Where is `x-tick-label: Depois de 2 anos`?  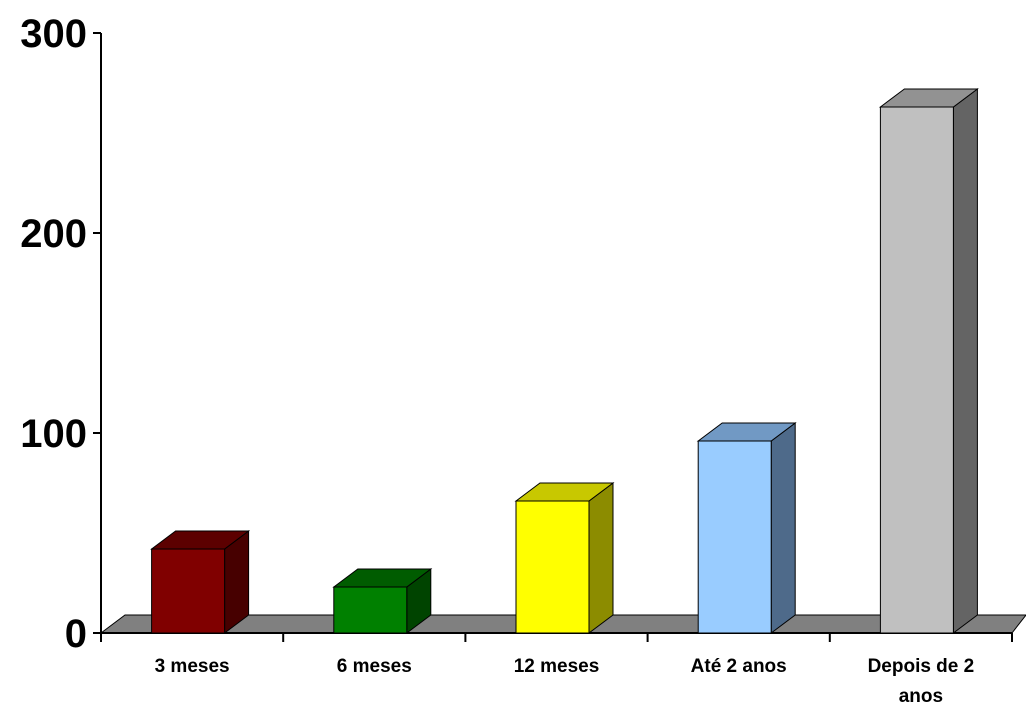 x-tick-label: Depois de 2 anos is located at coordinates (921, 681).